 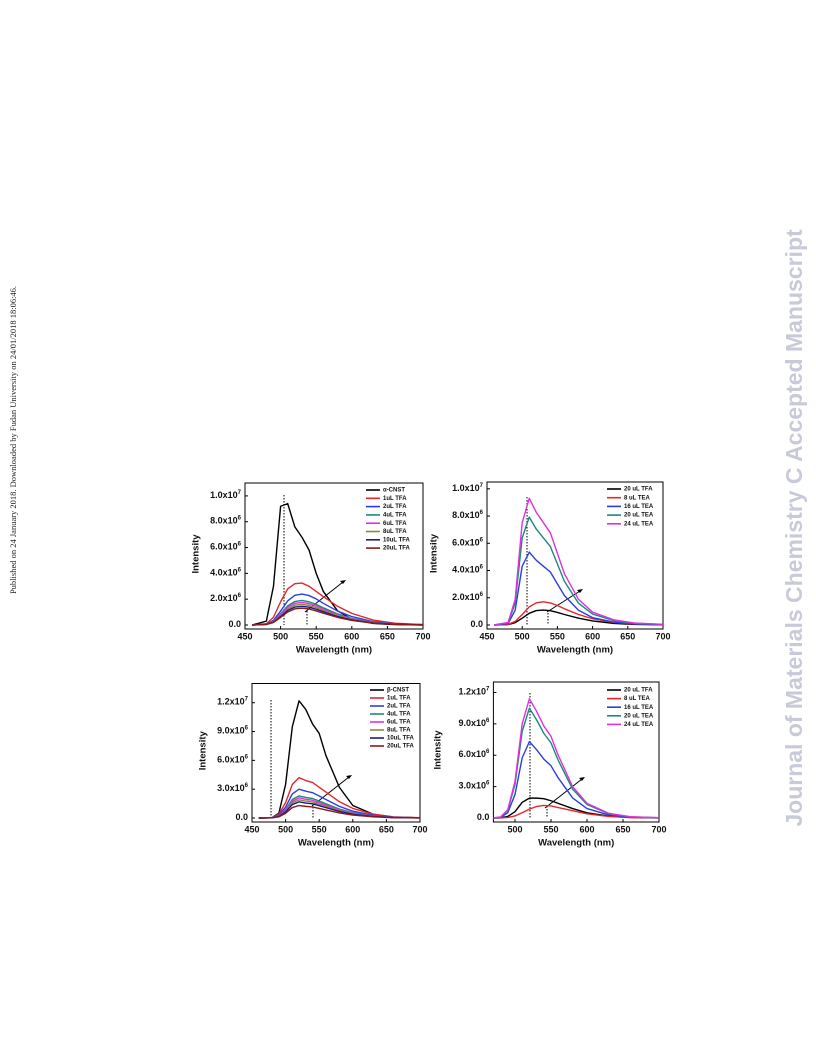 I want to click on y-tick-label: 4.0x106, so click(x=468, y=569).